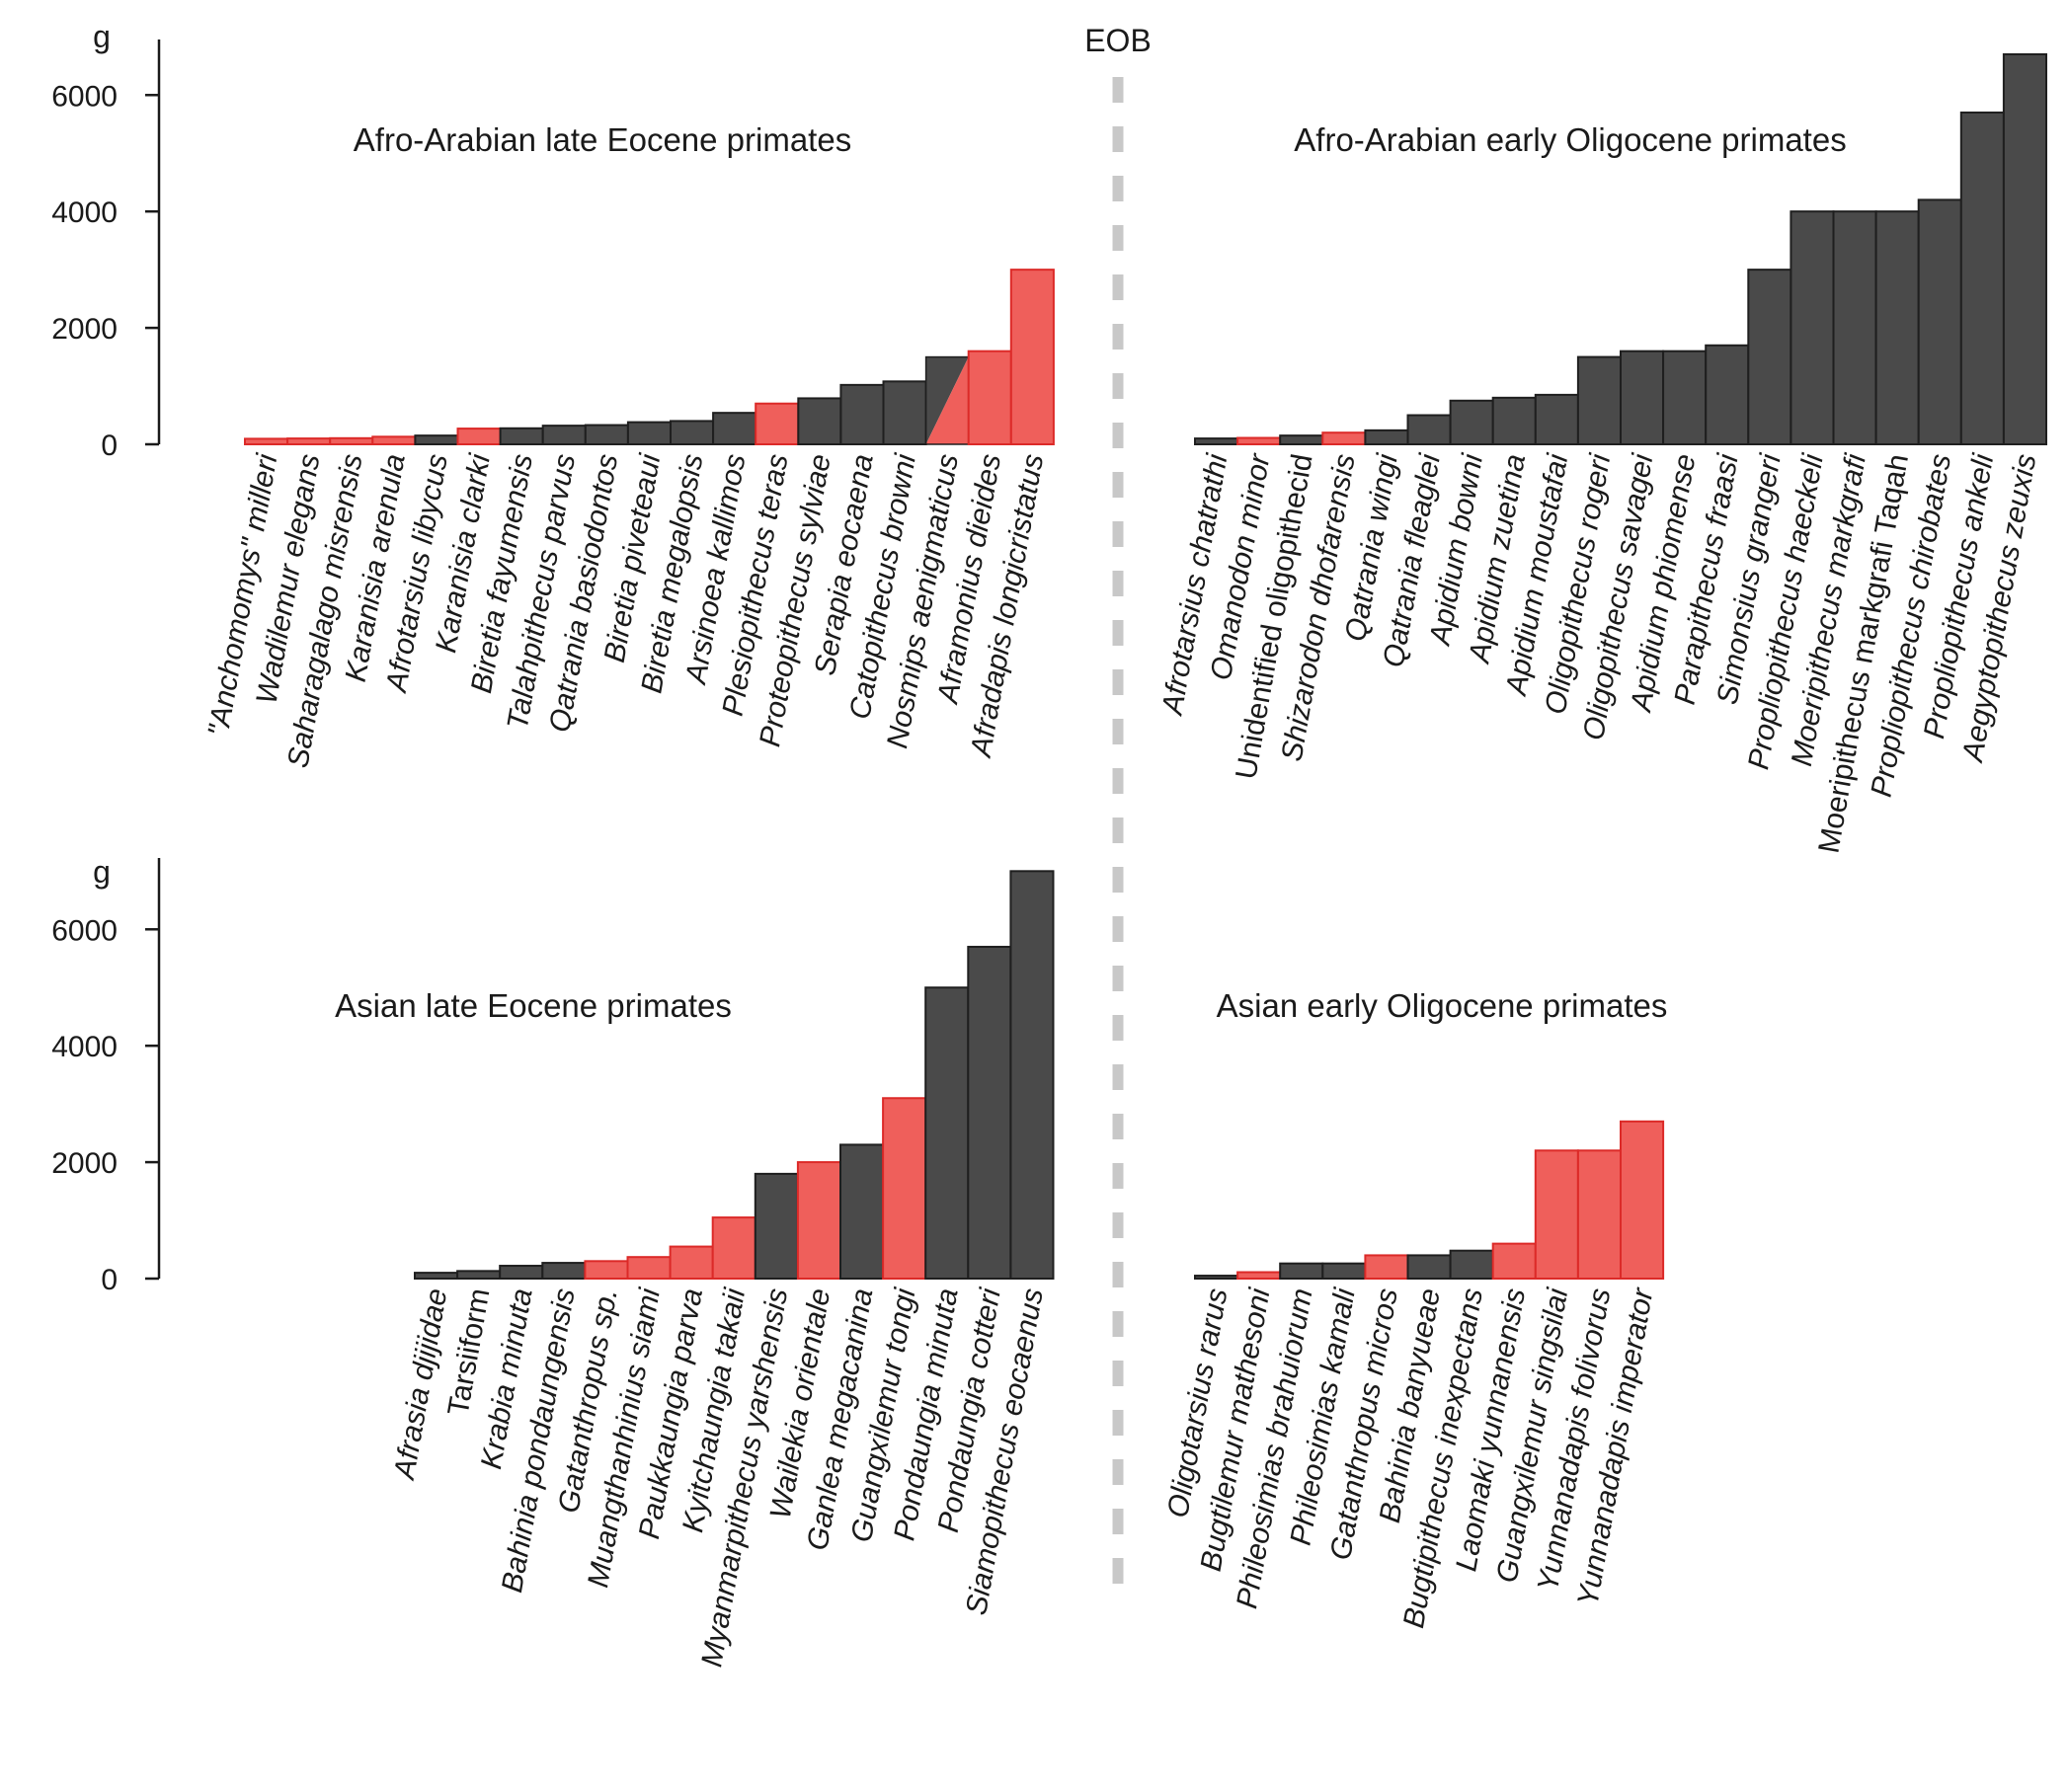  What do you see at coordinates (421, 1384) in the screenshot?
I see `category-label: Afrasia djijidae` at bounding box center [421, 1384].